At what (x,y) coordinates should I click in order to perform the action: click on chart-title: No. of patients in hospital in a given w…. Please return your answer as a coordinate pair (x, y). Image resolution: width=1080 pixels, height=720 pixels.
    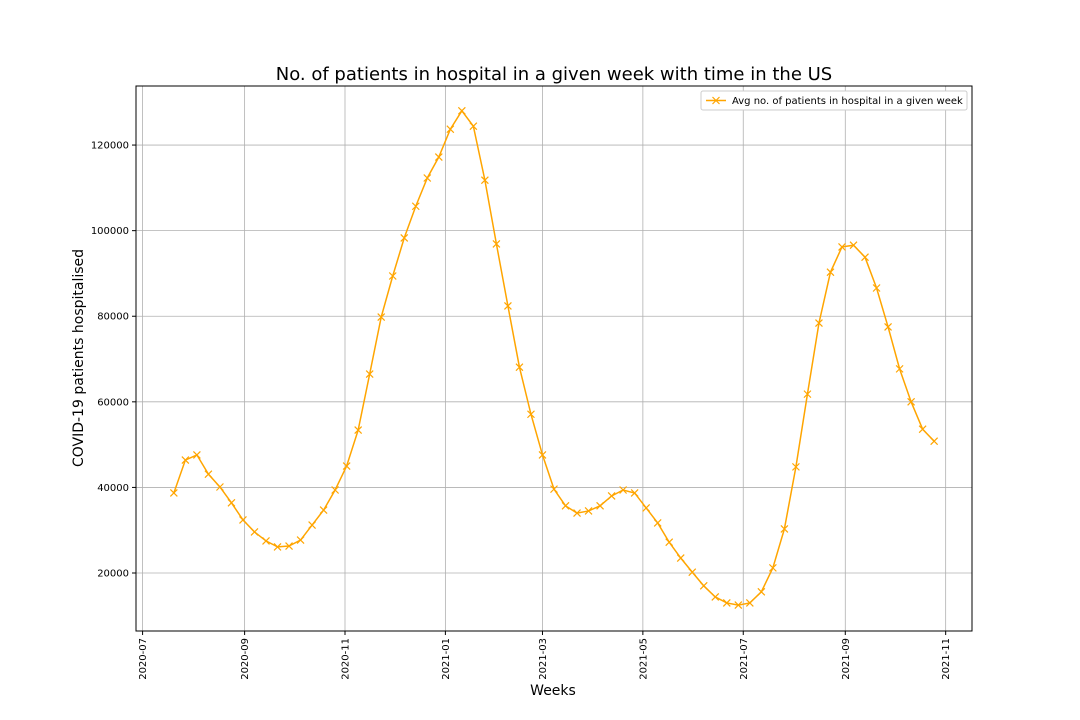
    Looking at the image, I should click on (554, 74).